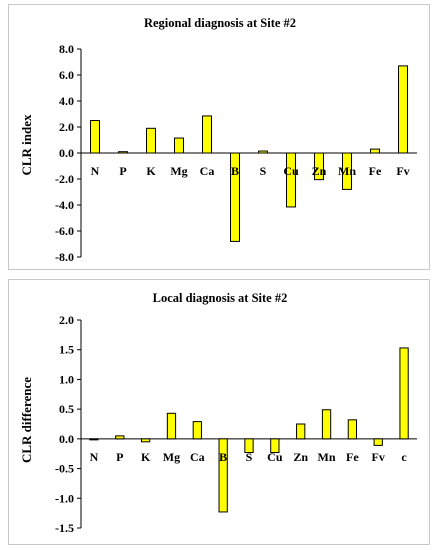 The width and height of the screenshot is (439, 550). What do you see at coordinates (26, 145) in the screenshot?
I see `y-axis-label: CLR index` at bounding box center [26, 145].